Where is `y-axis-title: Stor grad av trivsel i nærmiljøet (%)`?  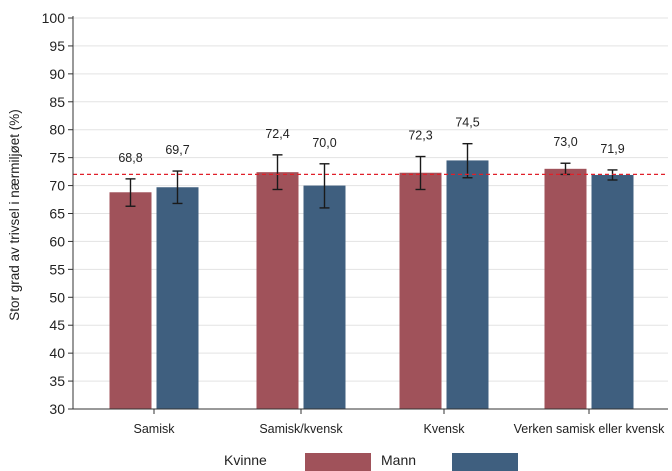 y-axis-title: Stor grad av trivsel i nærmiljøet (%) is located at coordinates (14, 215).